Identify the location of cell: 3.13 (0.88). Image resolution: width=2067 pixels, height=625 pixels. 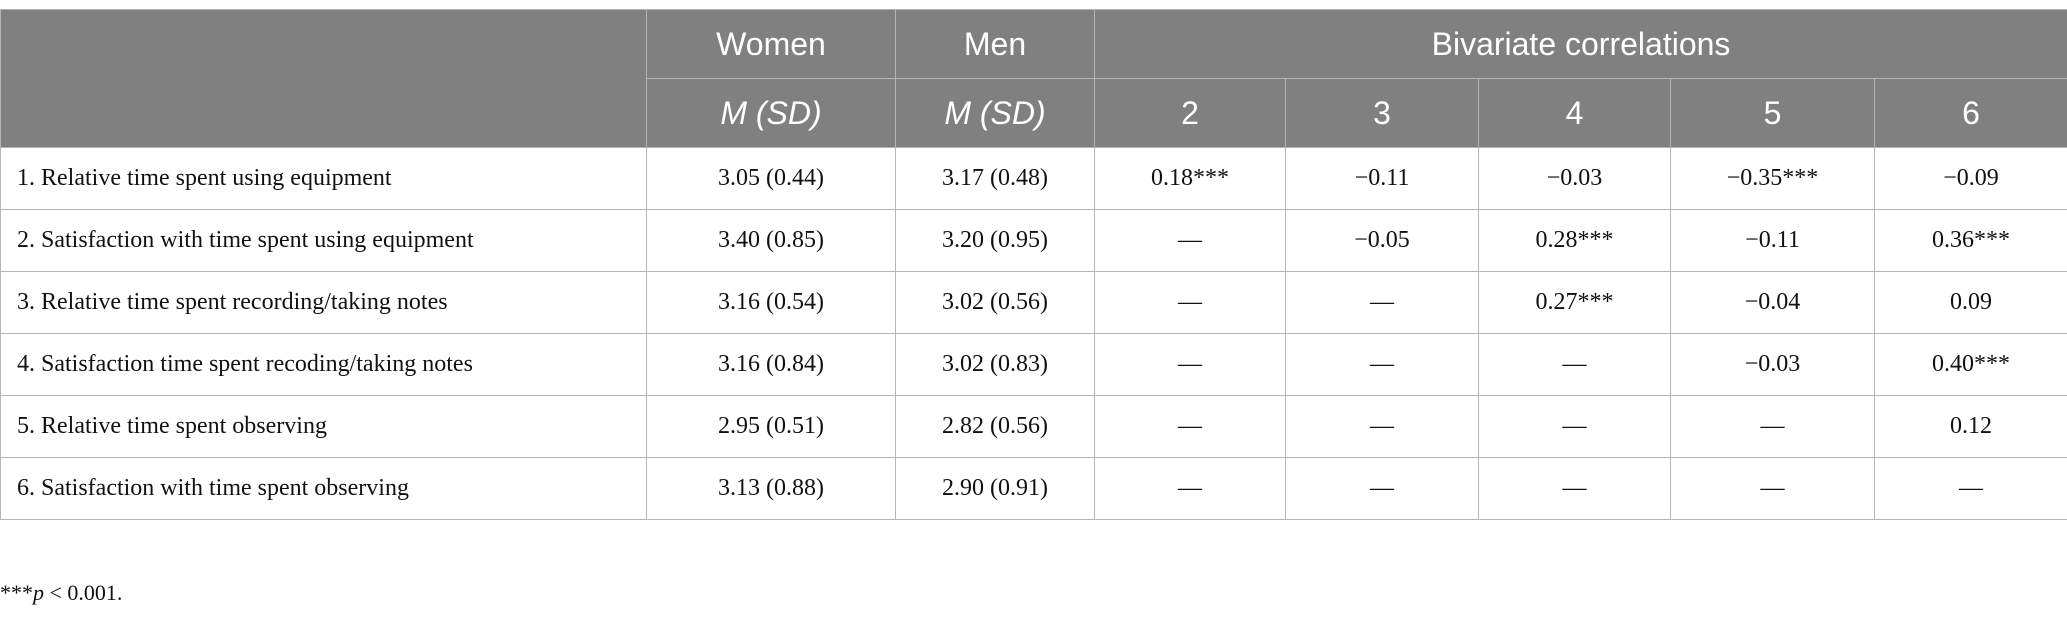
(771, 488).